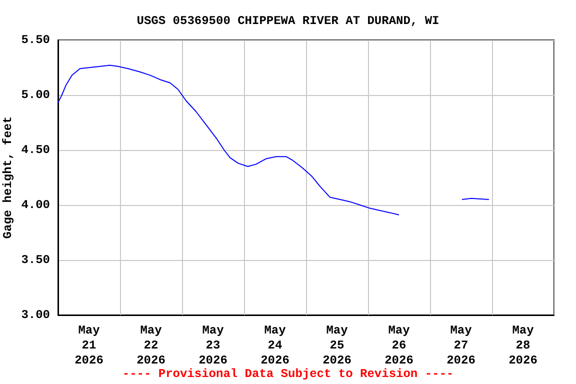  Describe the element at coordinates (35, 95) in the screenshot. I see `y-tick-label: 5.00` at that location.